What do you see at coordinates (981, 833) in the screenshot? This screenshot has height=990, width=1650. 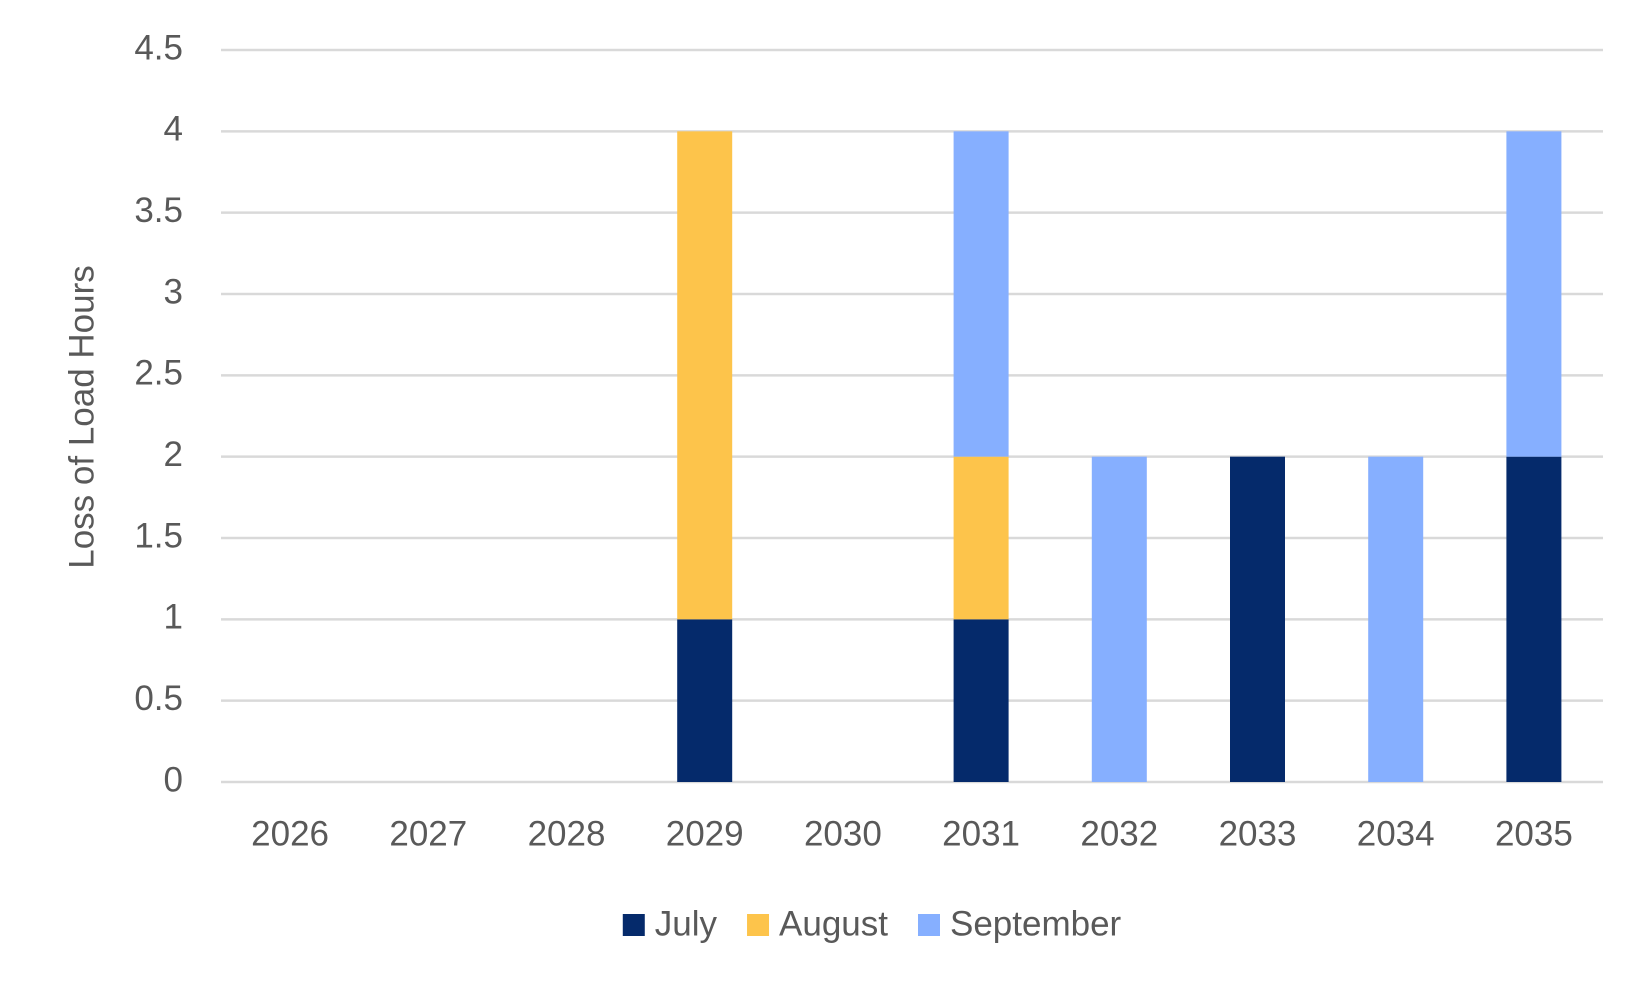 I see `x-tick-label: 2031` at bounding box center [981, 833].